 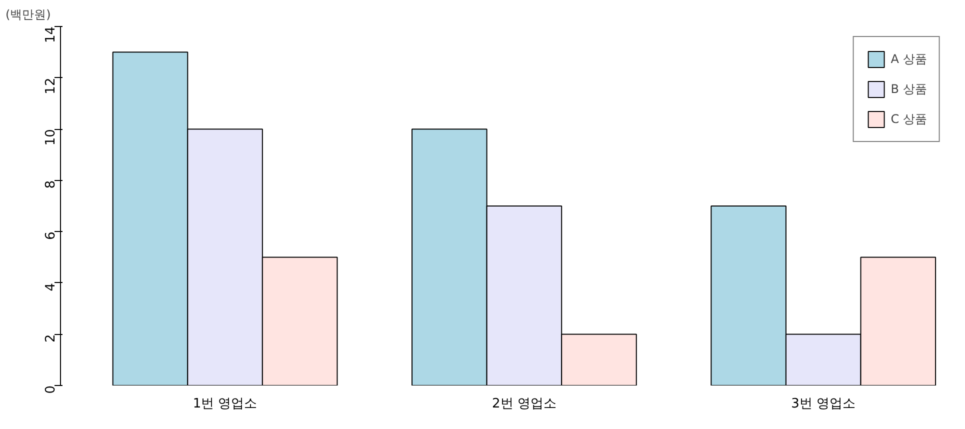 I want to click on y-tick-label: 14, so click(x=51, y=35).